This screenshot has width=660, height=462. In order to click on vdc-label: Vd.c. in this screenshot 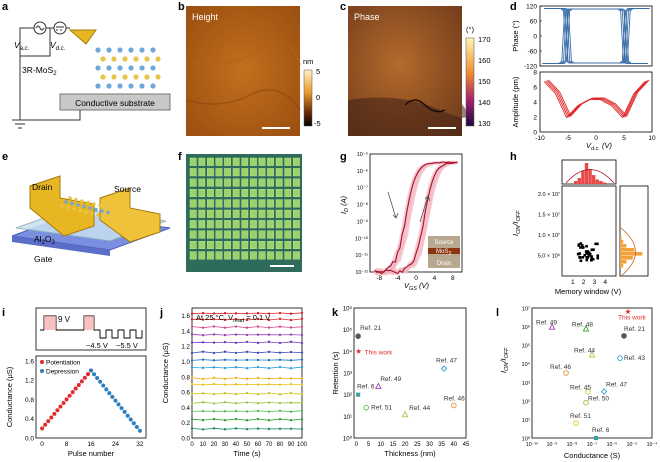, I will do `click(57, 46)`.